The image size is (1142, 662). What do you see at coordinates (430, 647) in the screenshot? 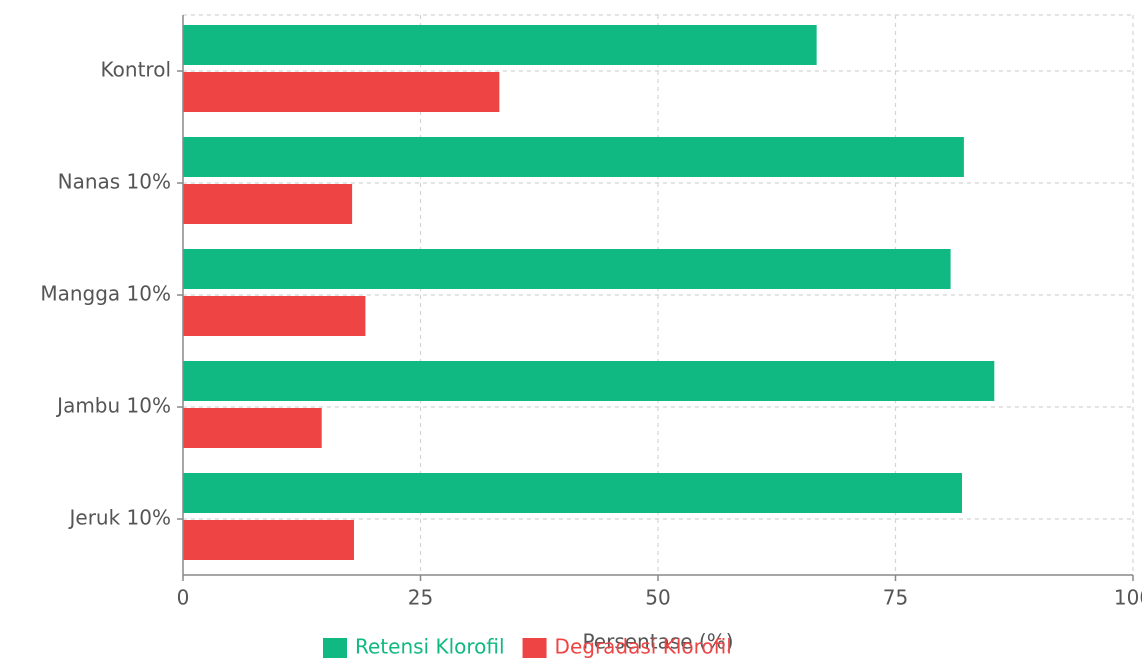
I see `legend-label: Retensi Klorofil` at bounding box center [430, 647].